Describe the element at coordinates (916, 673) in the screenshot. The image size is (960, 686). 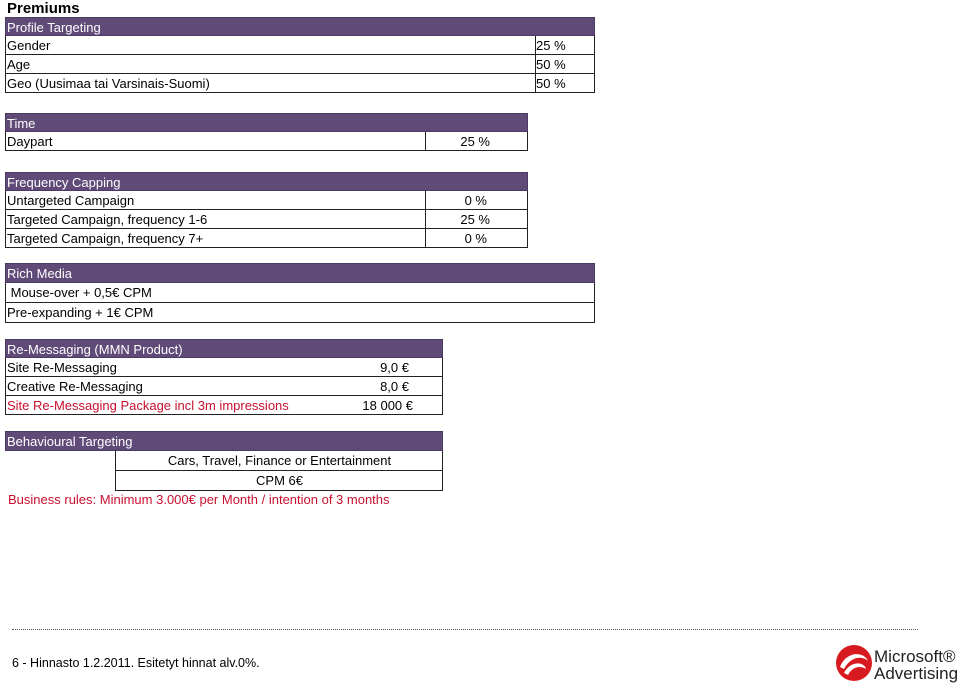
I see `logo-line-2: Advertising` at that location.